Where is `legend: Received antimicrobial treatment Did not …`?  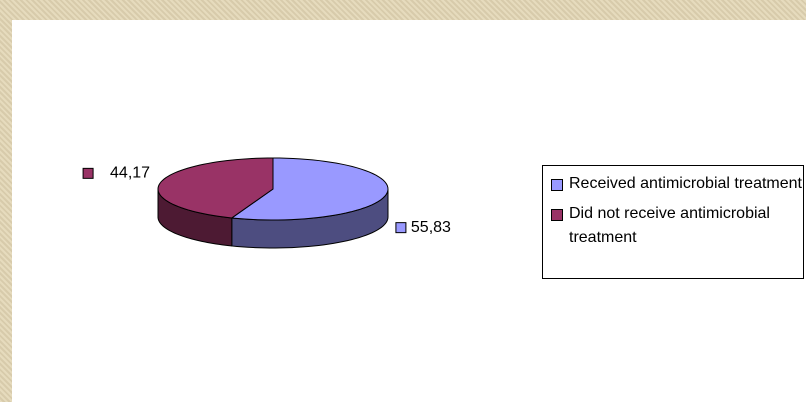 legend: Received antimicrobial treatment Did not … is located at coordinates (673, 222).